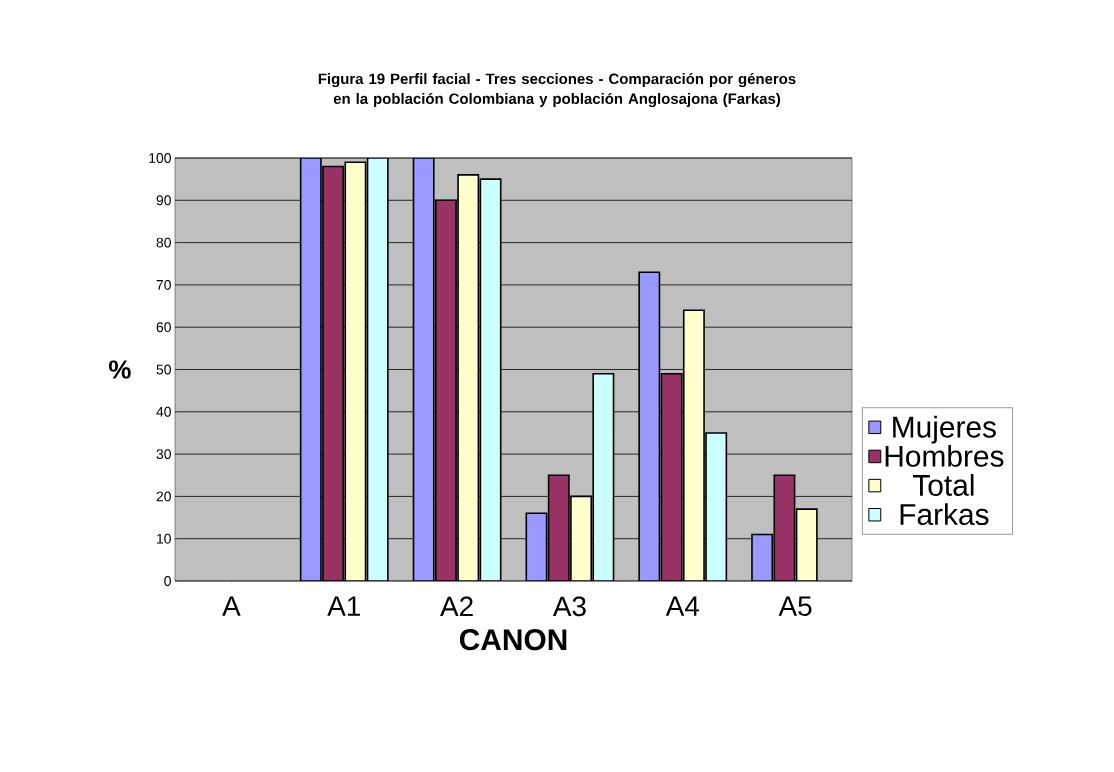  What do you see at coordinates (569, 606) in the screenshot?
I see `x-tick-label: A3` at bounding box center [569, 606].